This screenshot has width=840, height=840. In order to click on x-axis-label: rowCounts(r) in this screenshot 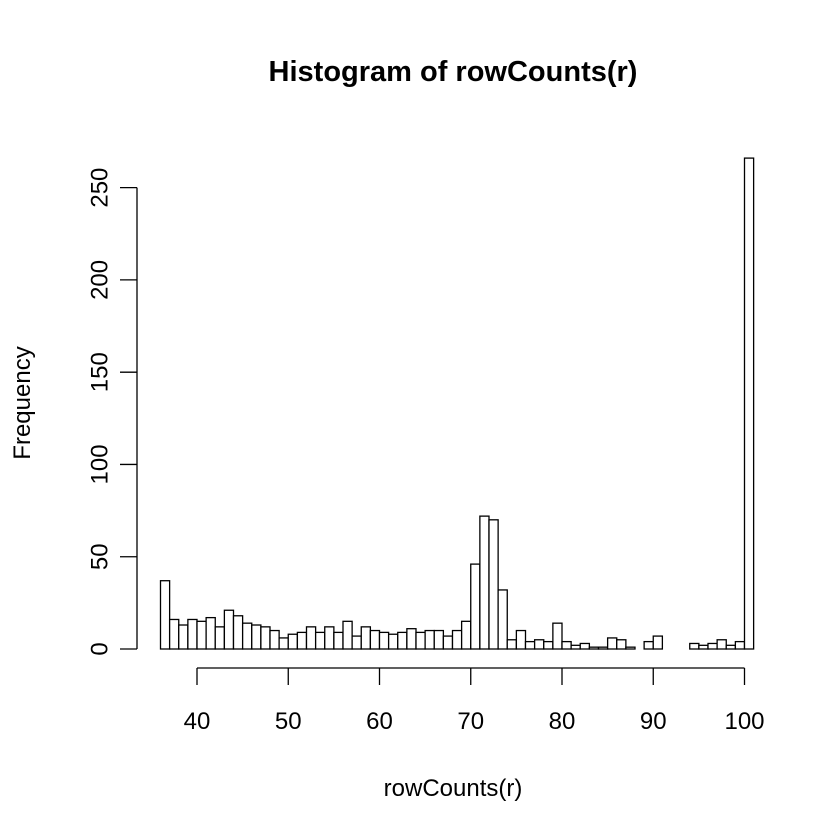, I will do `click(453, 788)`.